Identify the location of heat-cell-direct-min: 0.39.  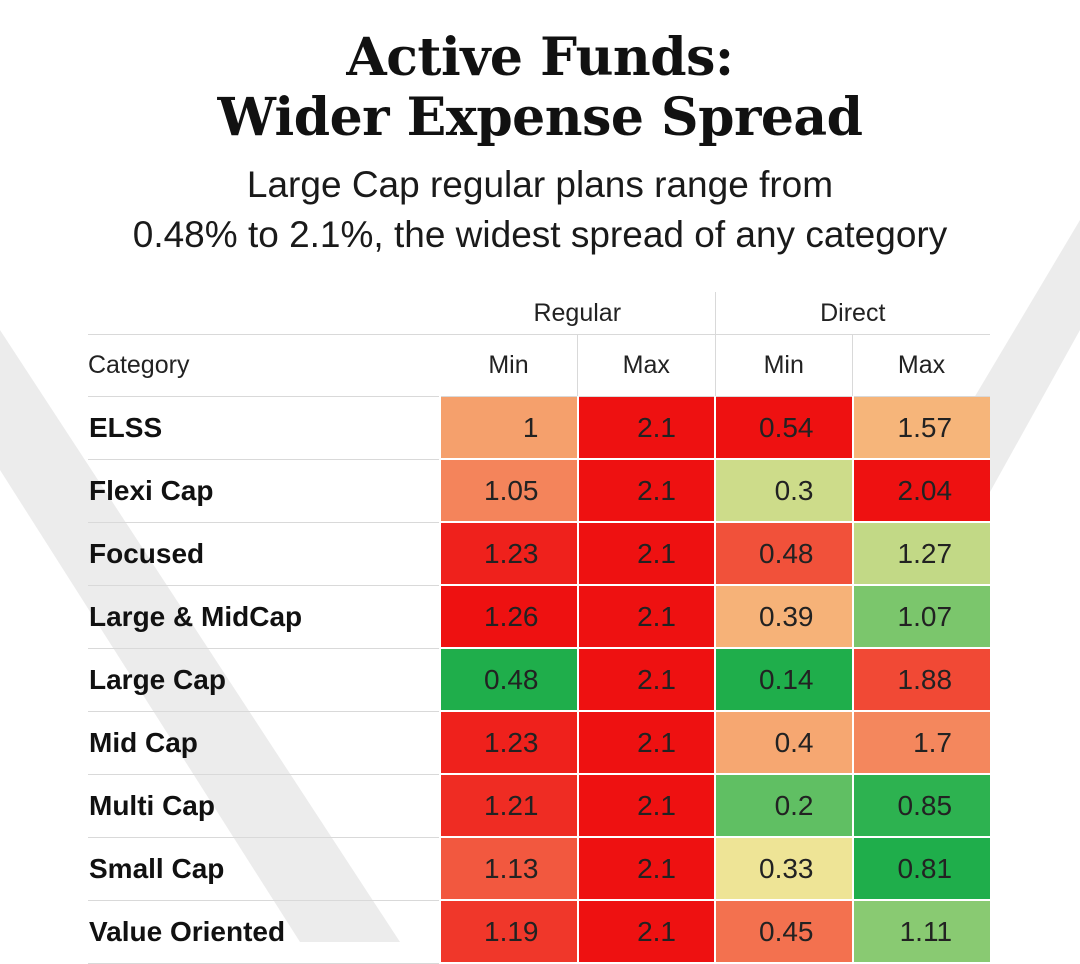
(783, 617).